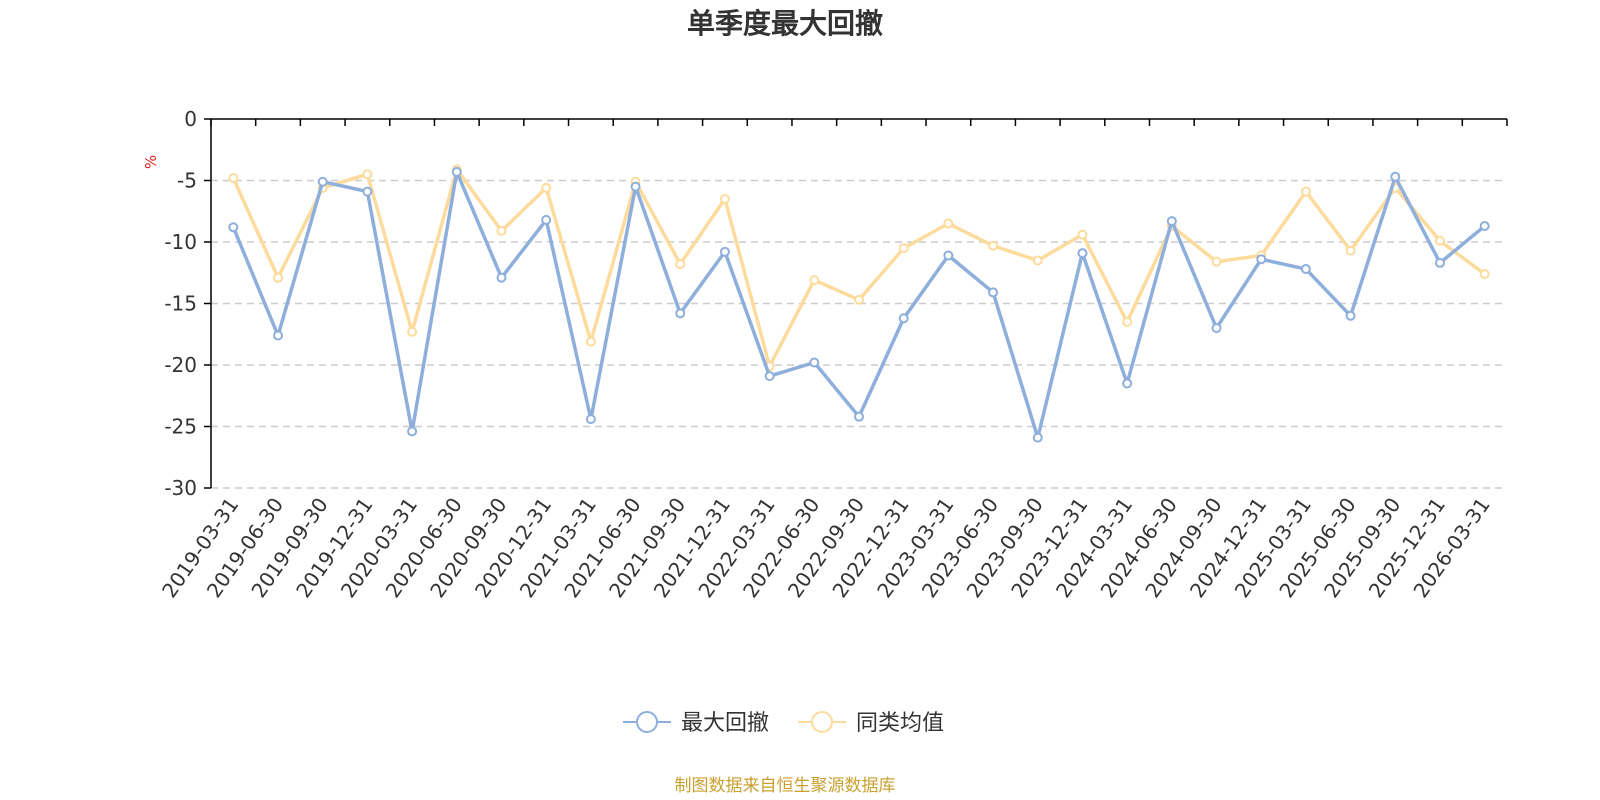 The height and width of the screenshot is (800, 1600). What do you see at coordinates (180, 365) in the screenshot?
I see `y-tick-label: -20` at bounding box center [180, 365].